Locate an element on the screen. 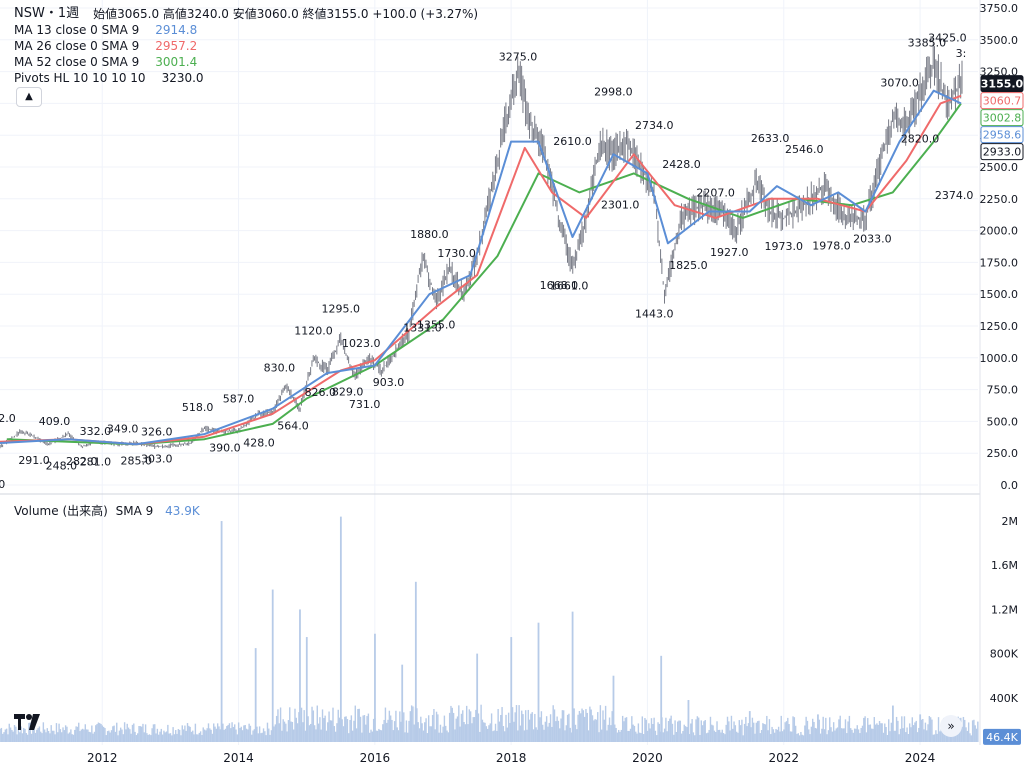 The image size is (1024, 770). tradingview-logo-icon is located at coordinates (29, 724).